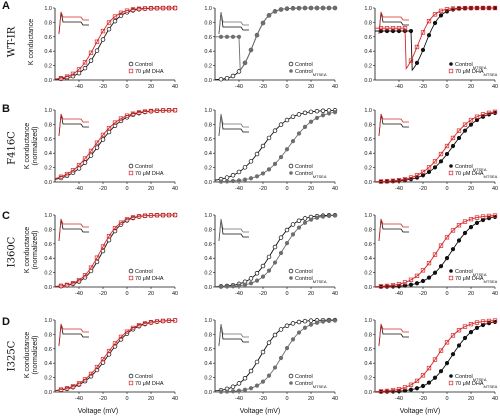  What do you see at coordinates (495, 87) in the screenshot?
I see `x-tick-label: 40` at bounding box center [495, 87].